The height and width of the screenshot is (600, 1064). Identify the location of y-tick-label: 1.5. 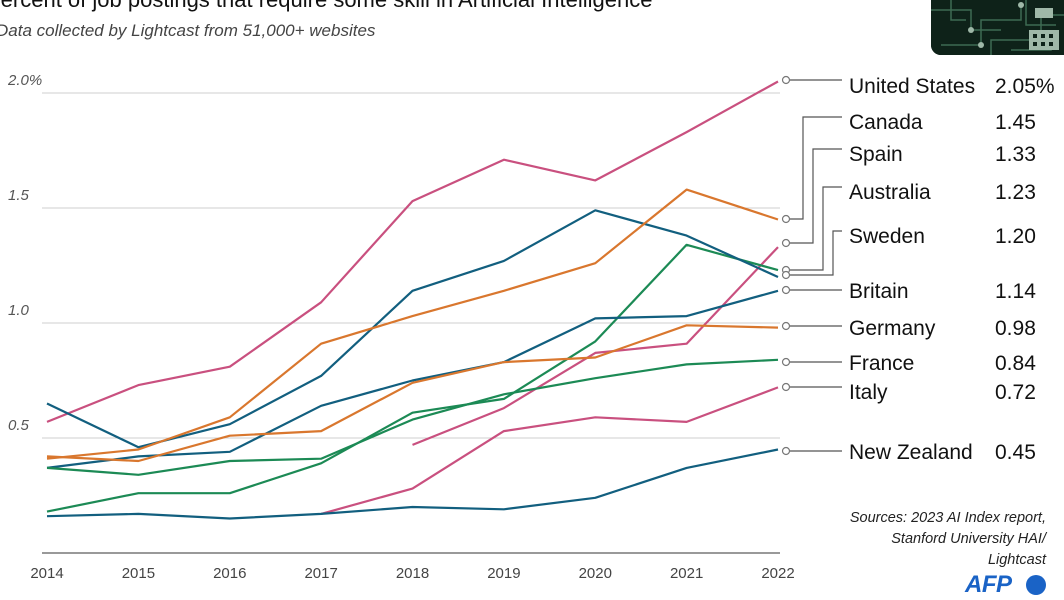
(19, 195).